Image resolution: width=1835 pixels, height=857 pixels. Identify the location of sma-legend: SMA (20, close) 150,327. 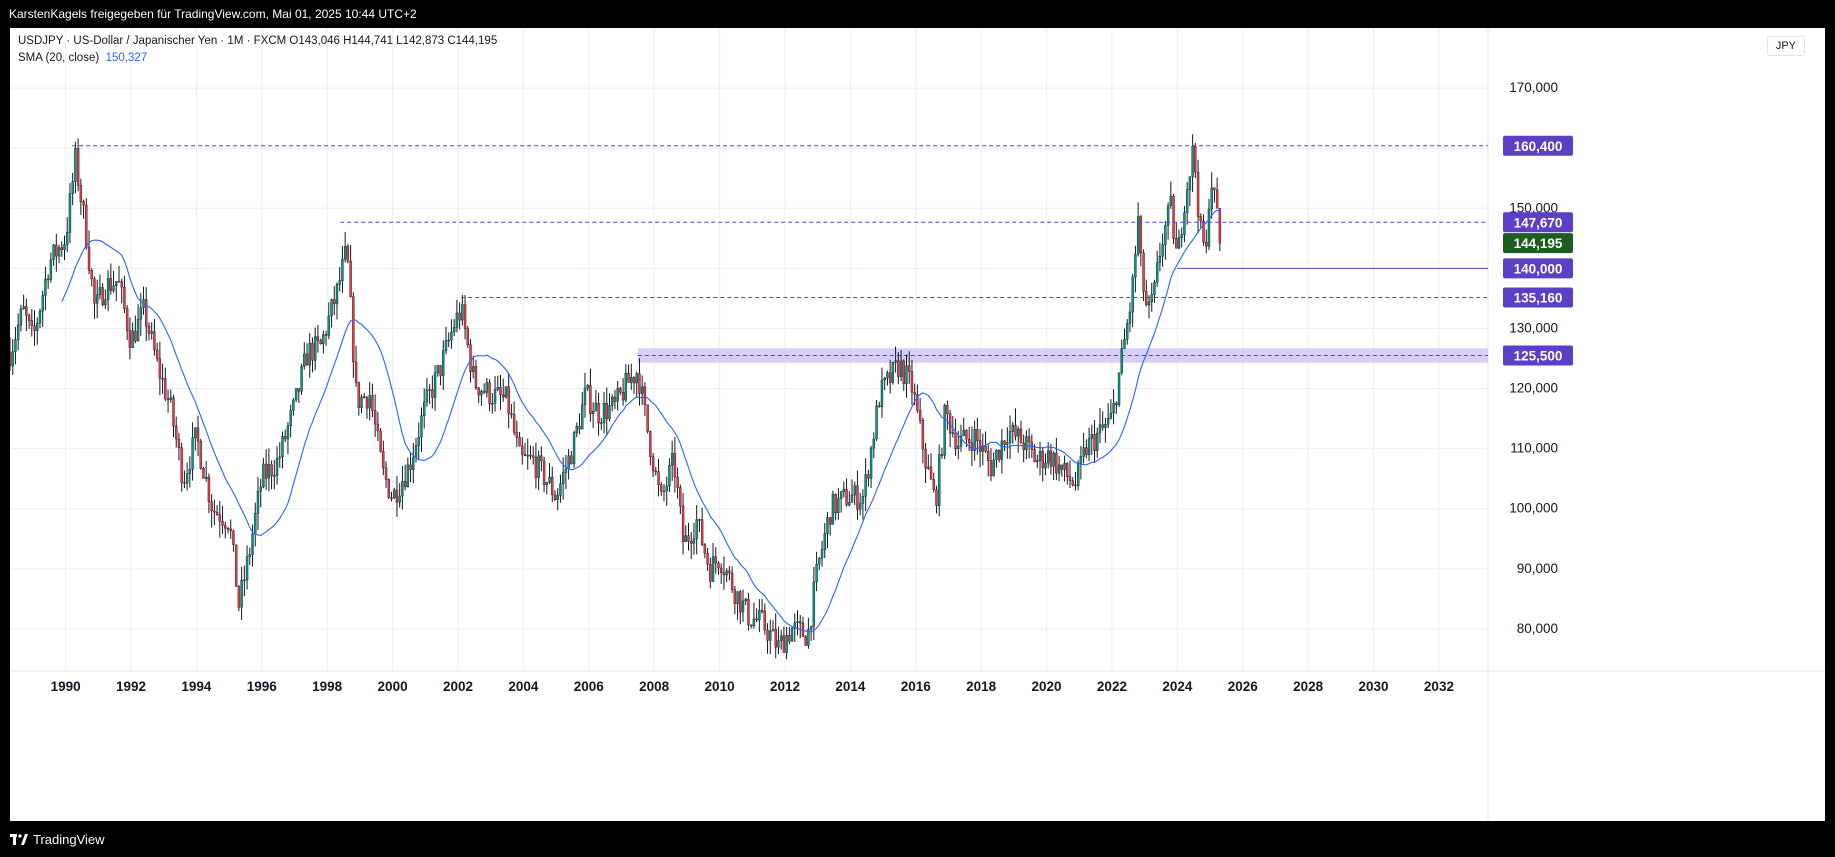
(257, 58).